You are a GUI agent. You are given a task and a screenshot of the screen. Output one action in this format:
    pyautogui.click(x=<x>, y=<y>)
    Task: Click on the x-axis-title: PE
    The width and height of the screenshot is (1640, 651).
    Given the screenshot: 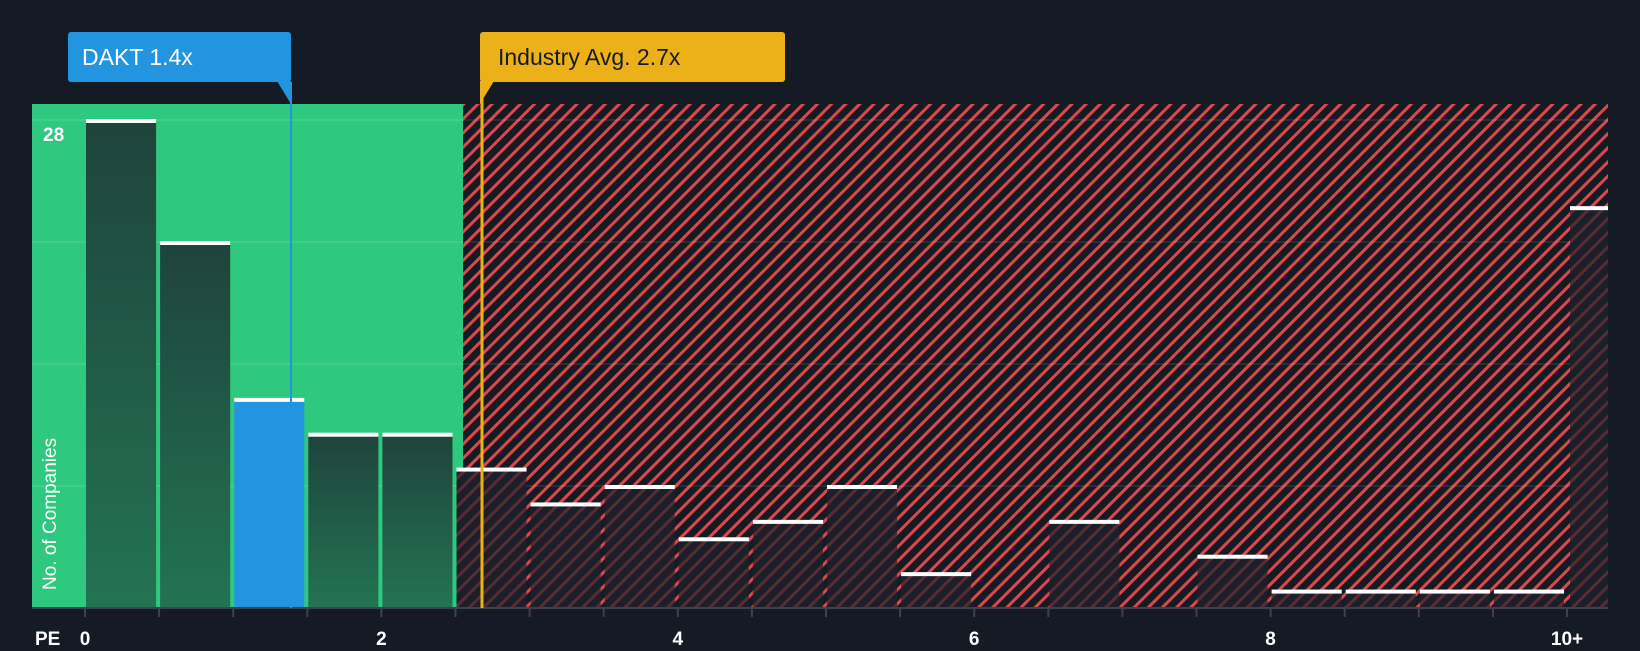 What is the action you would take?
    pyautogui.click(x=48, y=639)
    